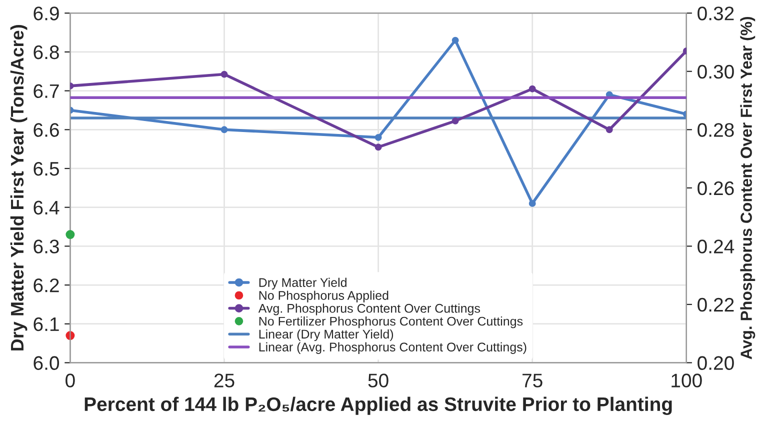 Image resolution: width=780 pixels, height=437 pixels. What do you see at coordinates (224, 381) in the screenshot?
I see `x-tick-label: 25` at bounding box center [224, 381].